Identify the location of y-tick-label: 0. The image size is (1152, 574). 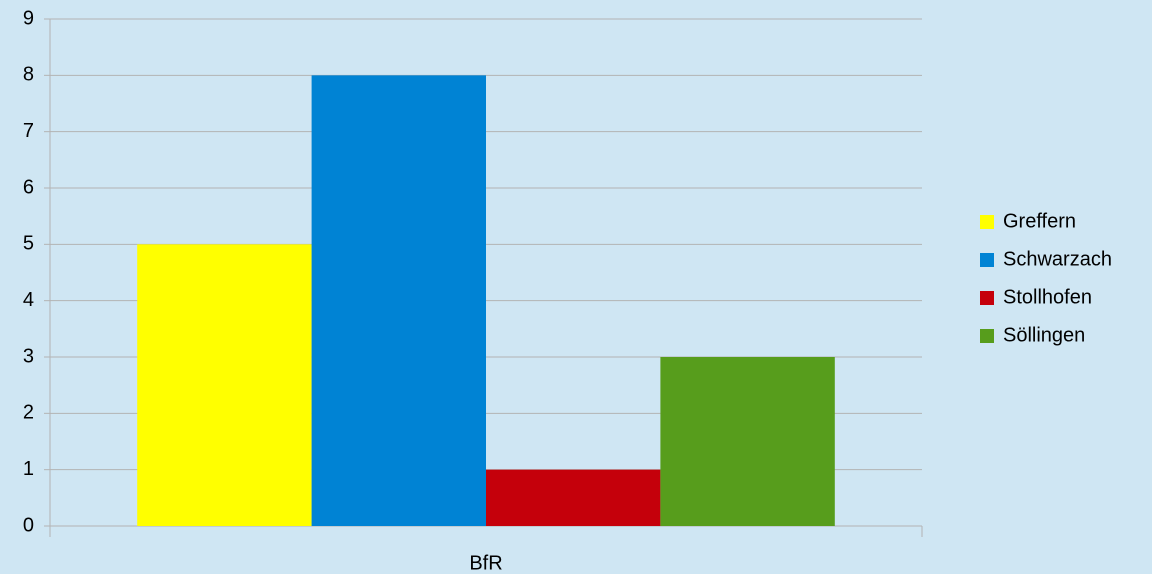
(28, 525).